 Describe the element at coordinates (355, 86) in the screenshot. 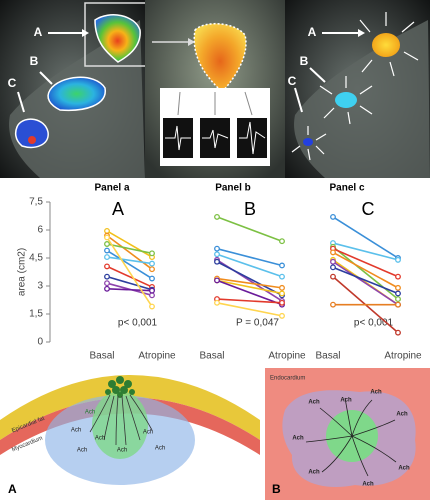

I see `radiating-lines` at that location.